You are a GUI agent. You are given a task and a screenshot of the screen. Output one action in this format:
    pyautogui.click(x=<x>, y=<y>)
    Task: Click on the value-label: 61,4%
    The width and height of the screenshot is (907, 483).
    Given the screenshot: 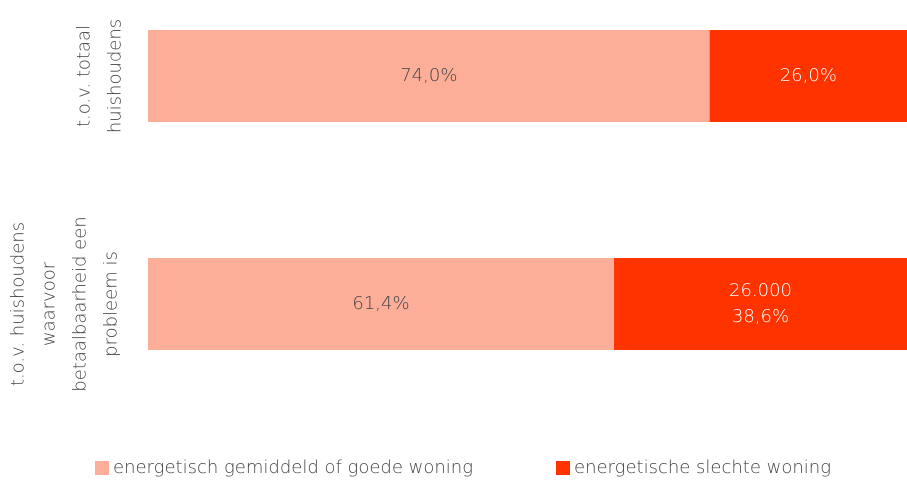 What is the action you would take?
    pyautogui.click(x=380, y=303)
    